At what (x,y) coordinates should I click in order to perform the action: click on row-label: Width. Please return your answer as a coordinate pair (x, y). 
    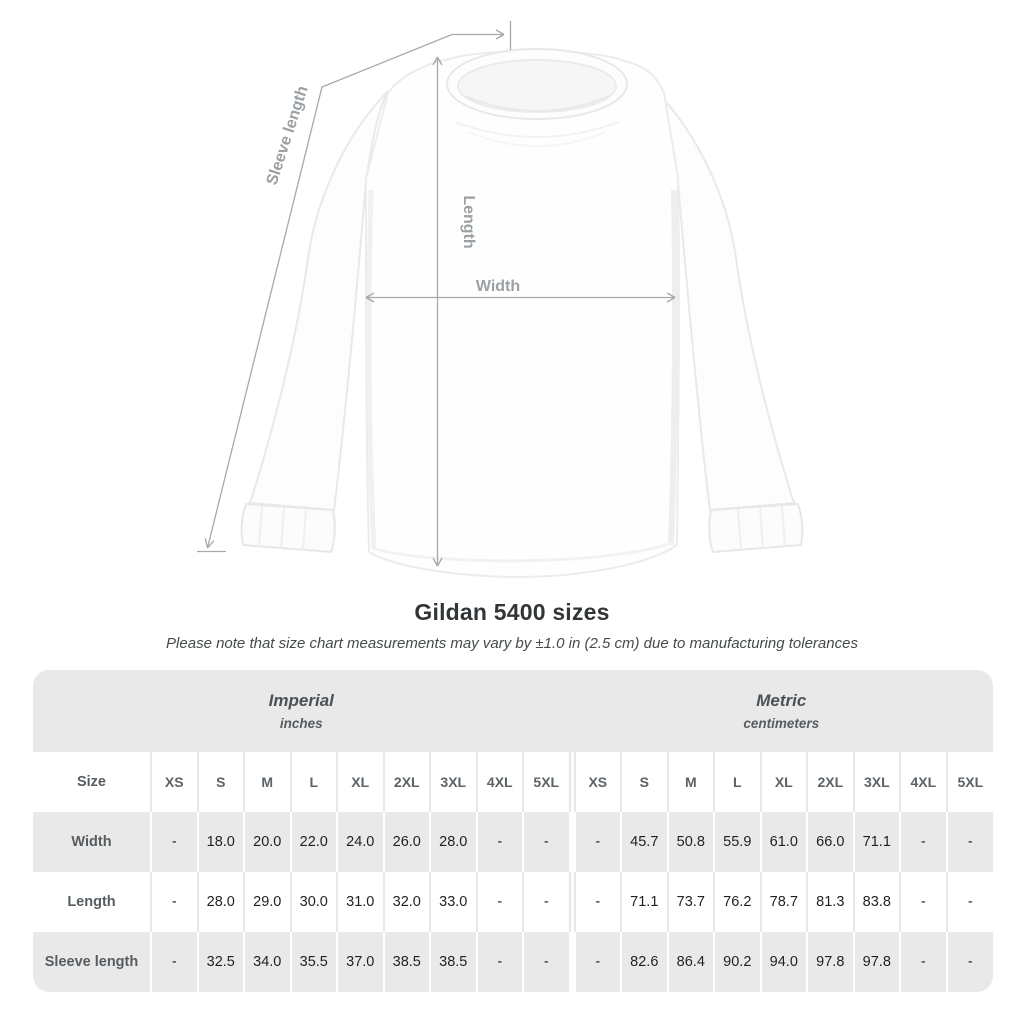
    Looking at the image, I should click on (91, 842).